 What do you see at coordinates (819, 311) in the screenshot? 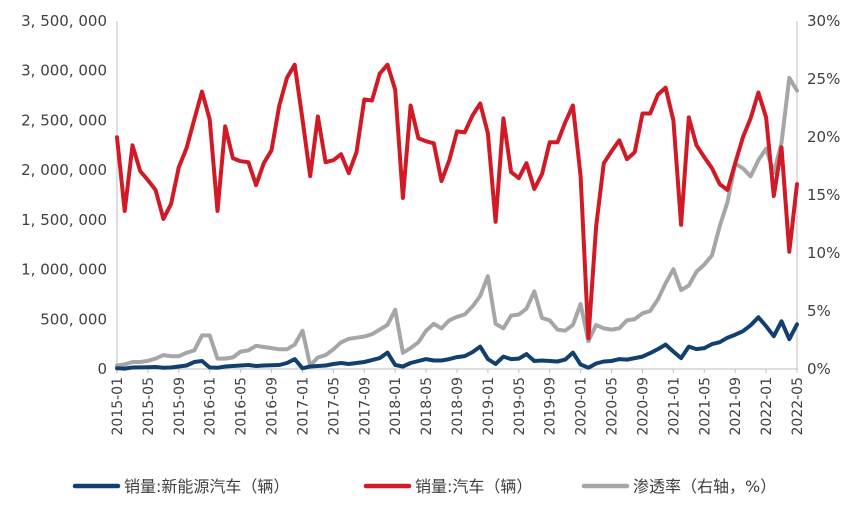
I see `right-tick-label: 5%` at bounding box center [819, 311].